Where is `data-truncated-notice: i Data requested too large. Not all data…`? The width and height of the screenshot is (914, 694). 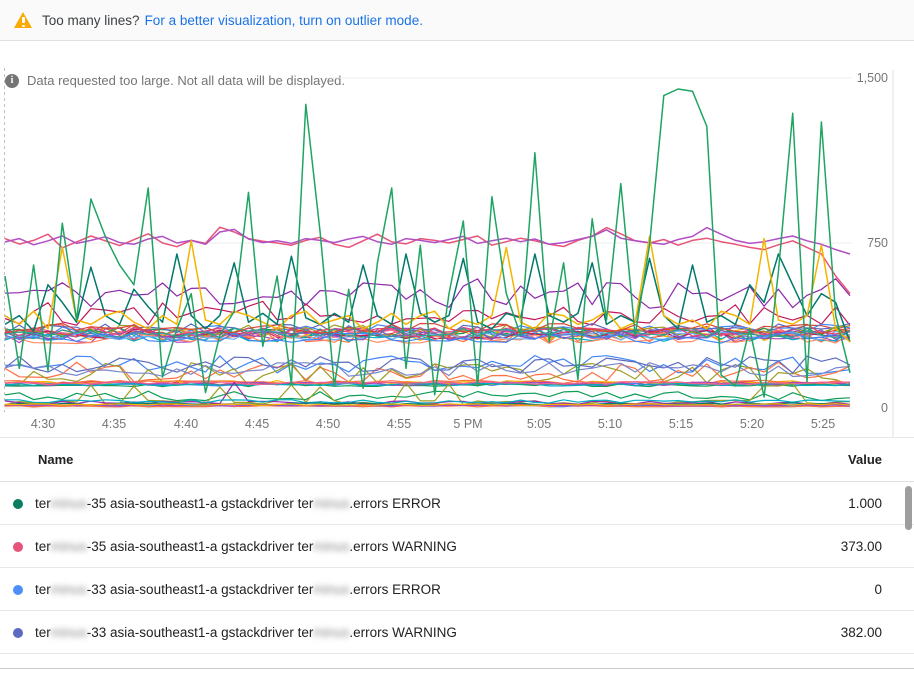
data-truncated-notice: i Data requested too large. Not all data… is located at coordinates (175, 80).